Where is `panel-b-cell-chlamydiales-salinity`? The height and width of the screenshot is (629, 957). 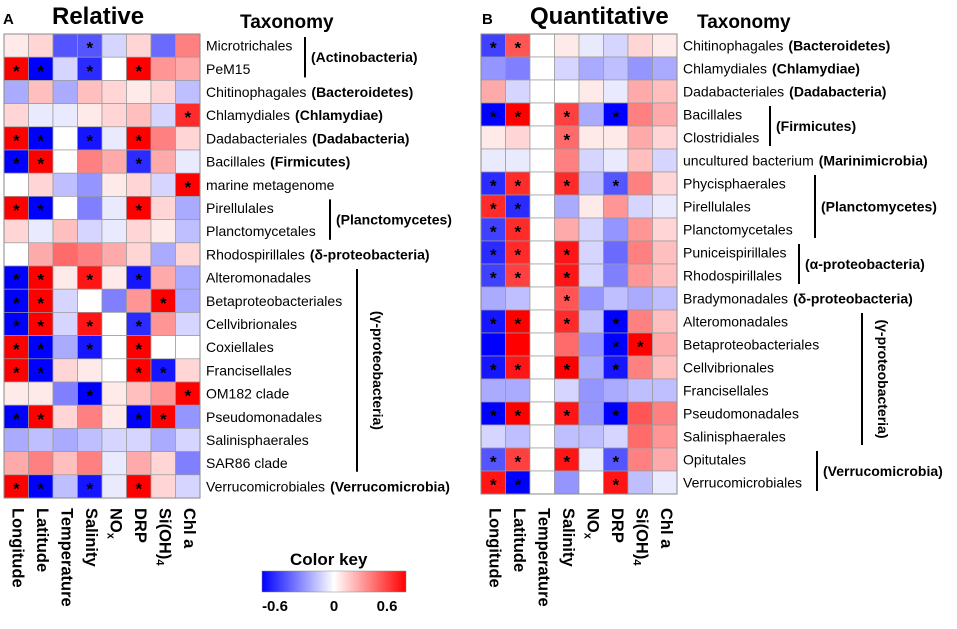 panel-b-cell-chlamydiales-salinity is located at coordinates (567, 68).